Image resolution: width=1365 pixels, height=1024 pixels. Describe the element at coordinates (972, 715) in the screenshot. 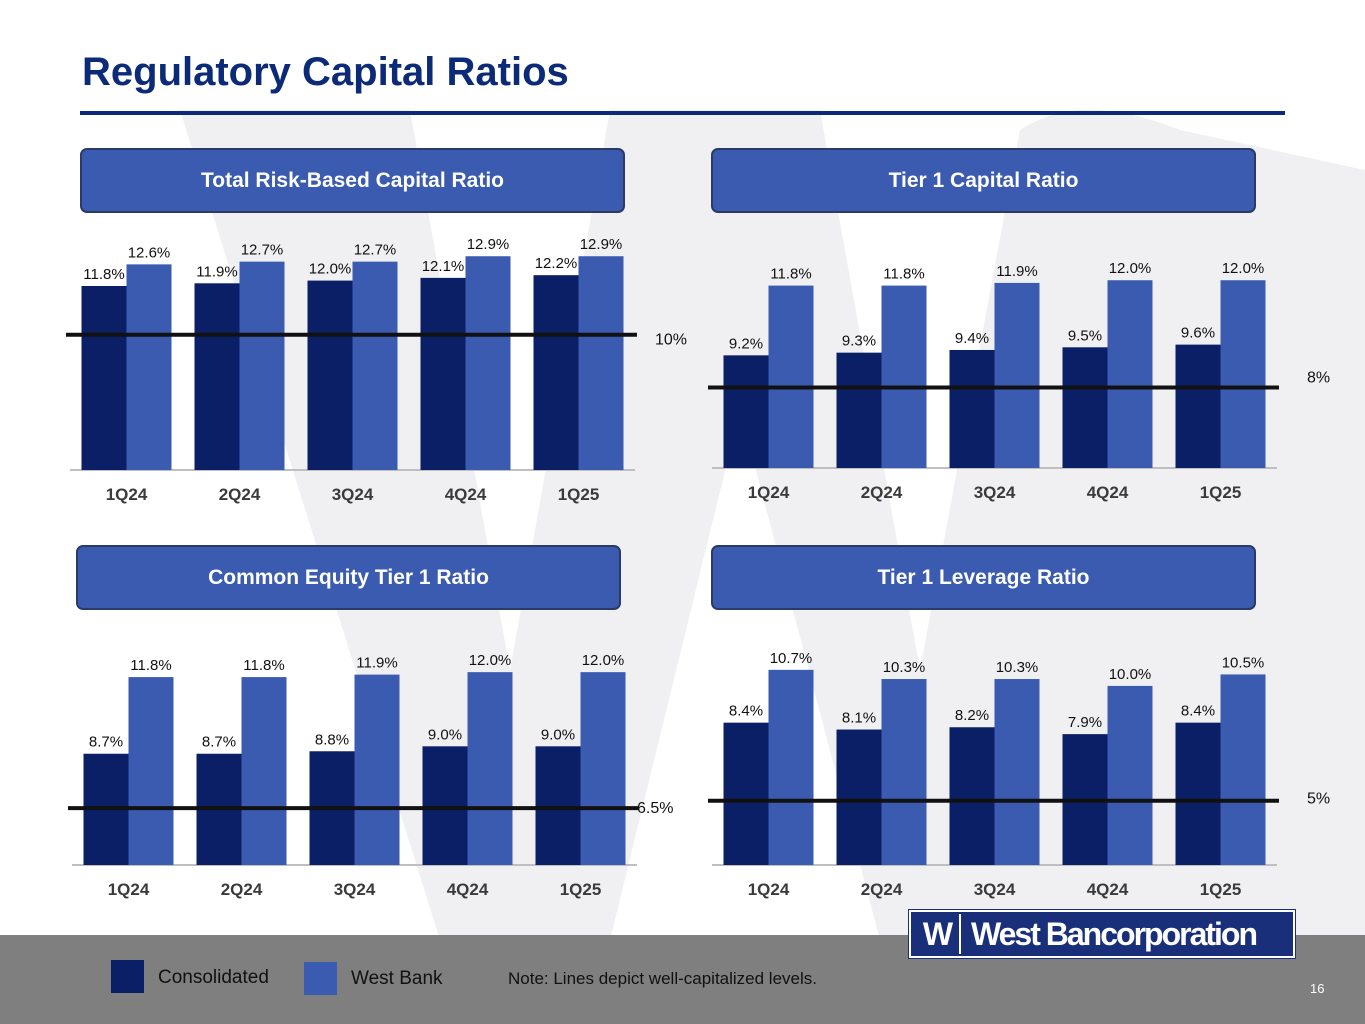

I see `data-label: 8.2%` at that location.